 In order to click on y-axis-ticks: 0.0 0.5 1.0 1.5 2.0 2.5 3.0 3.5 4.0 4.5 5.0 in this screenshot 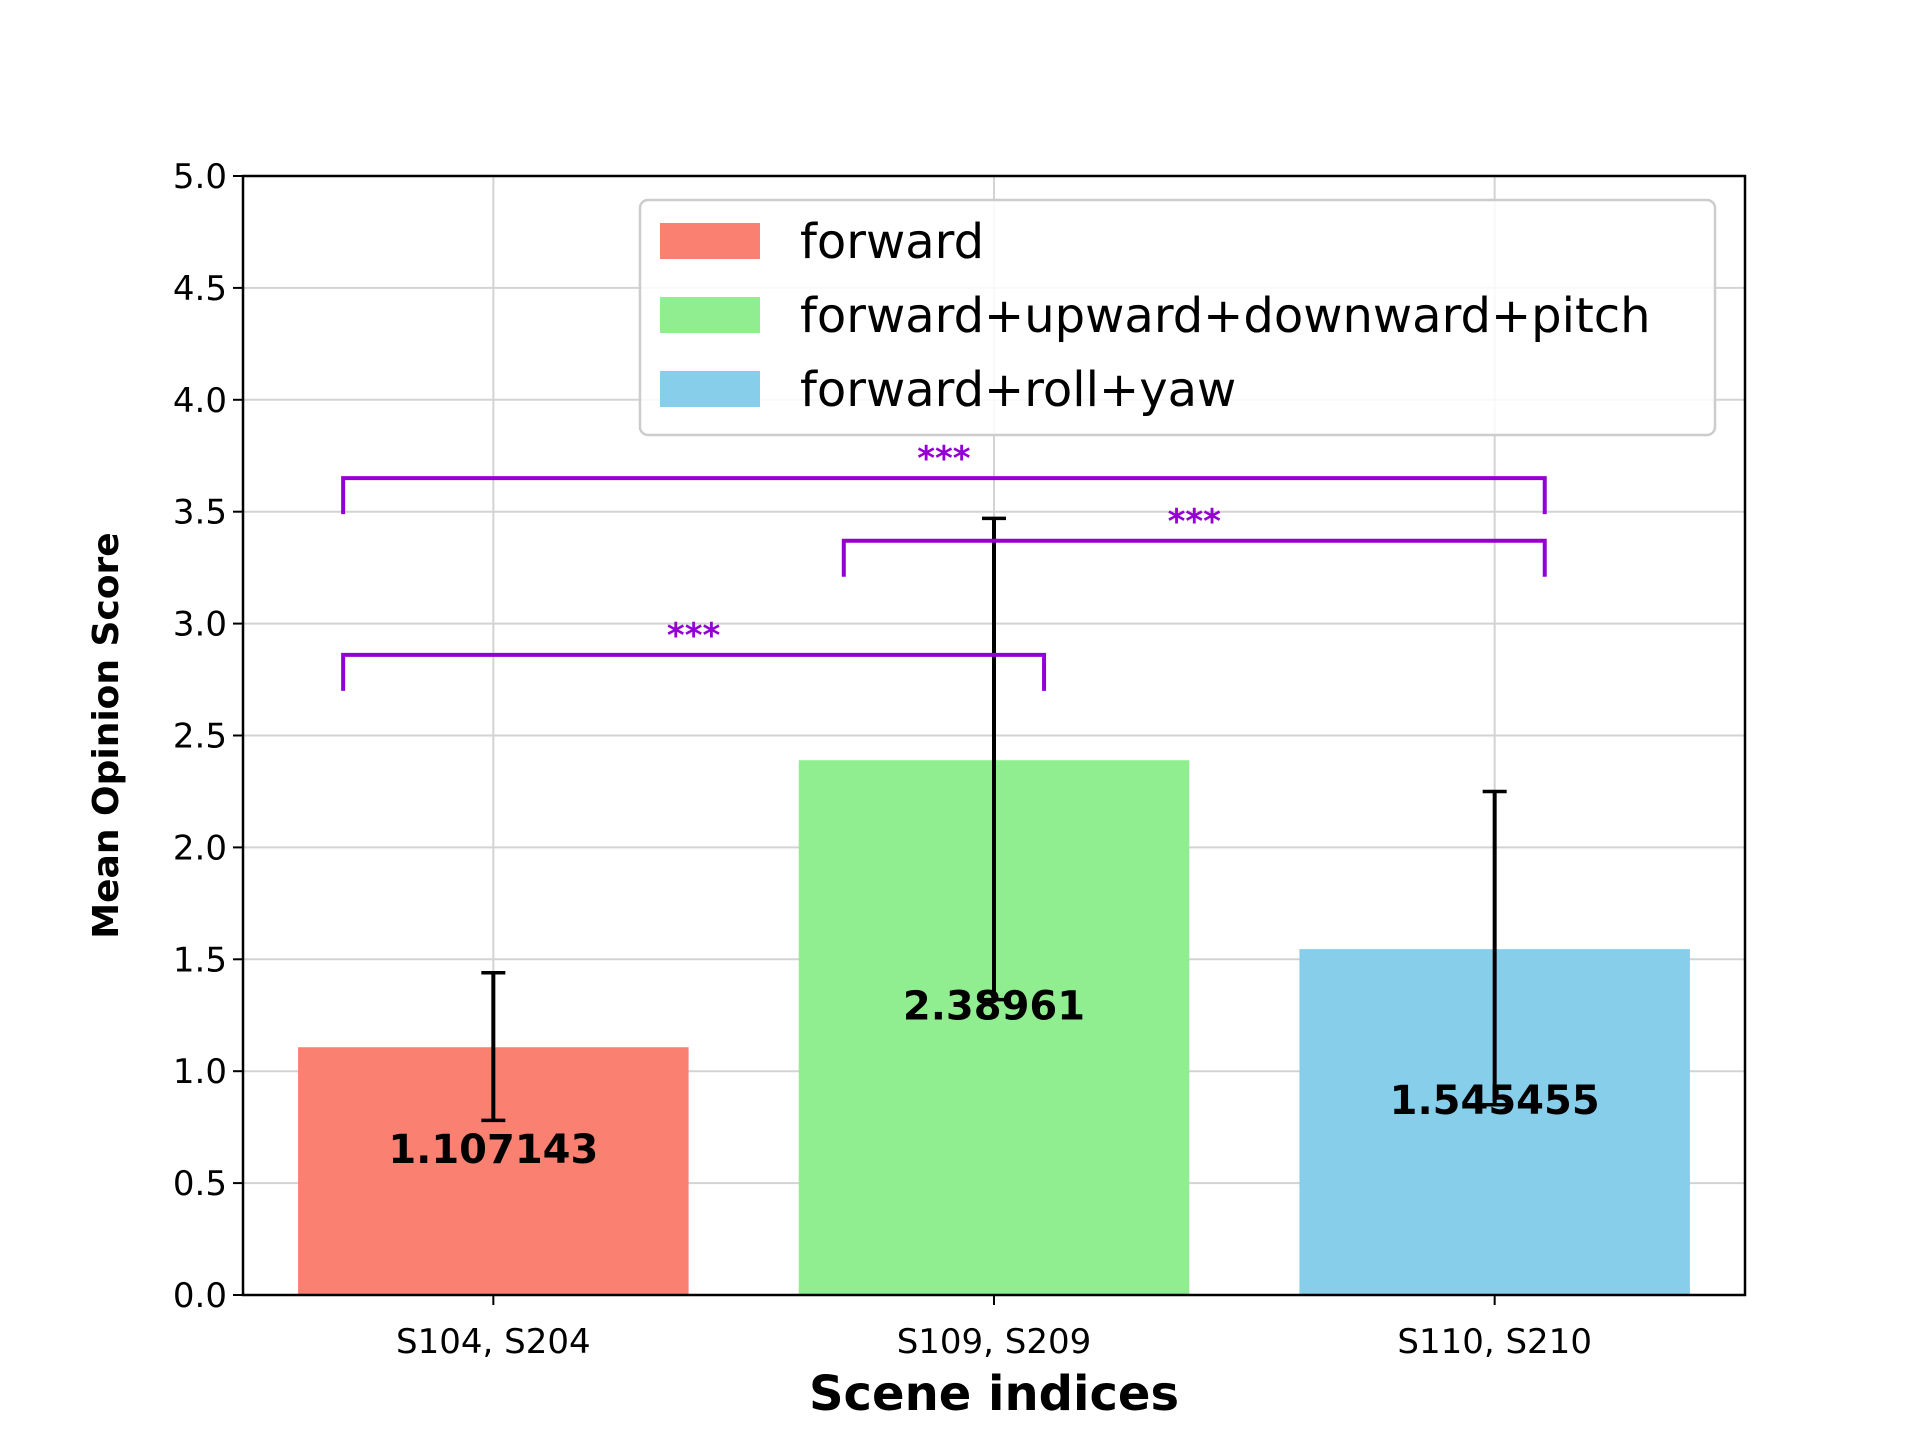, I will do `click(208, 736)`.